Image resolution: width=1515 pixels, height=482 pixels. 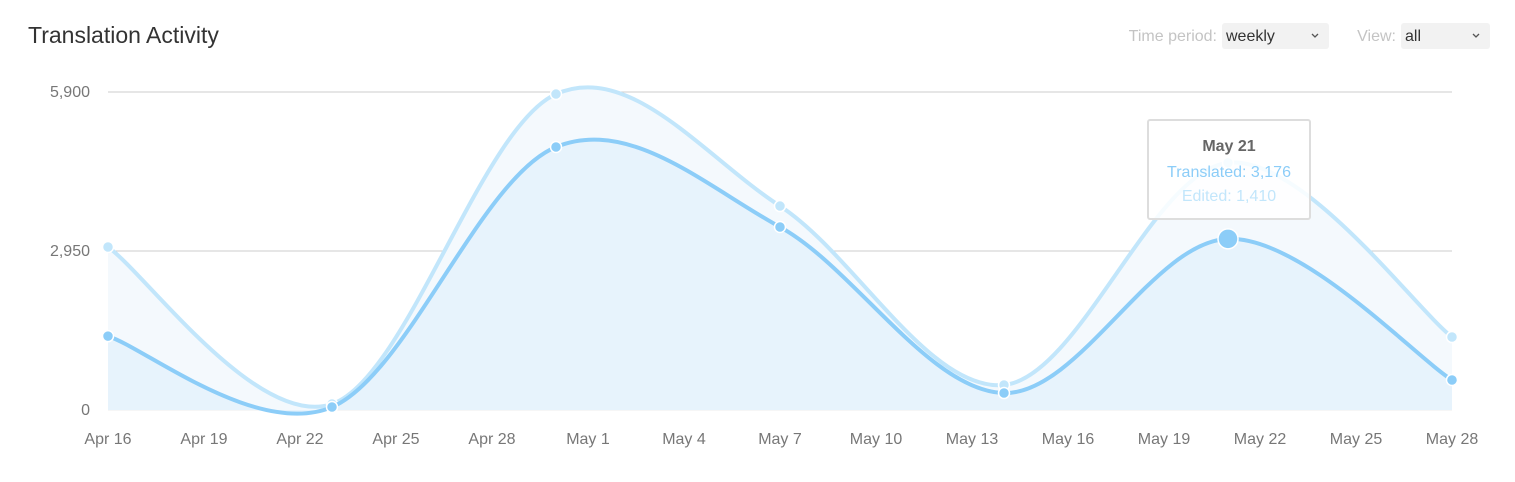 I want to click on x-tick-label: Apr 22, so click(x=299, y=439).